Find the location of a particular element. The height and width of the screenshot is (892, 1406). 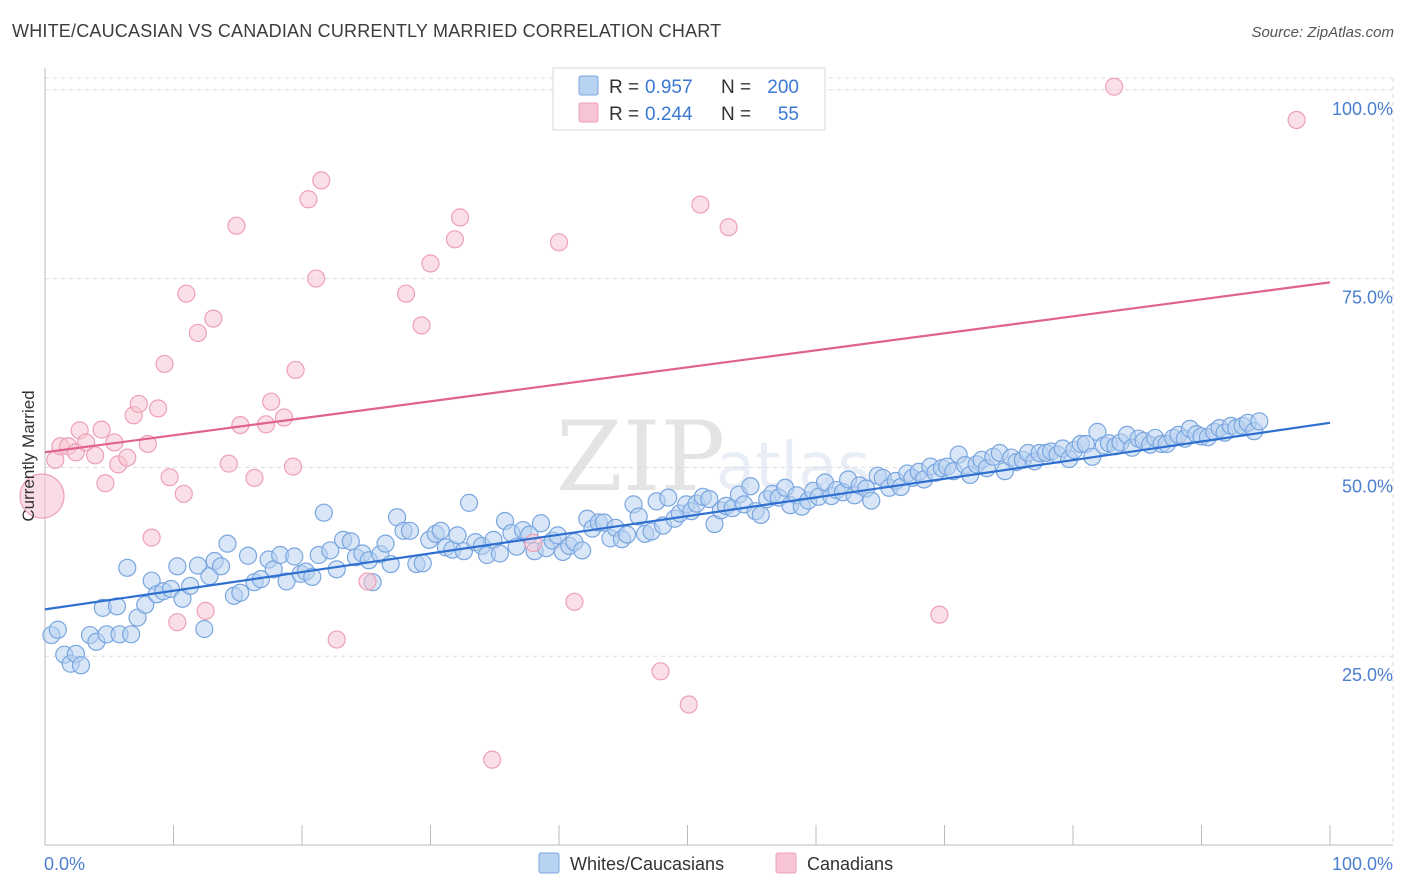

x-tick-labels: 0.0% 100.0% is located at coordinates (718, 864).